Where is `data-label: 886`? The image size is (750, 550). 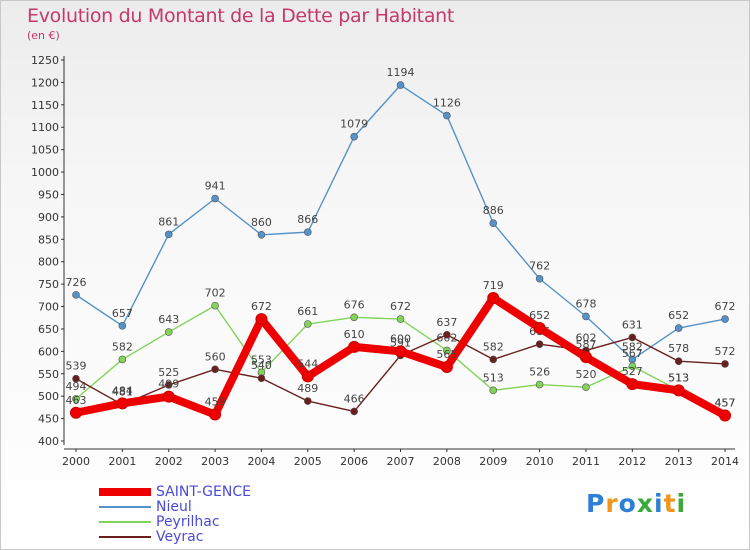 data-label: 886 is located at coordinates (493, 210).